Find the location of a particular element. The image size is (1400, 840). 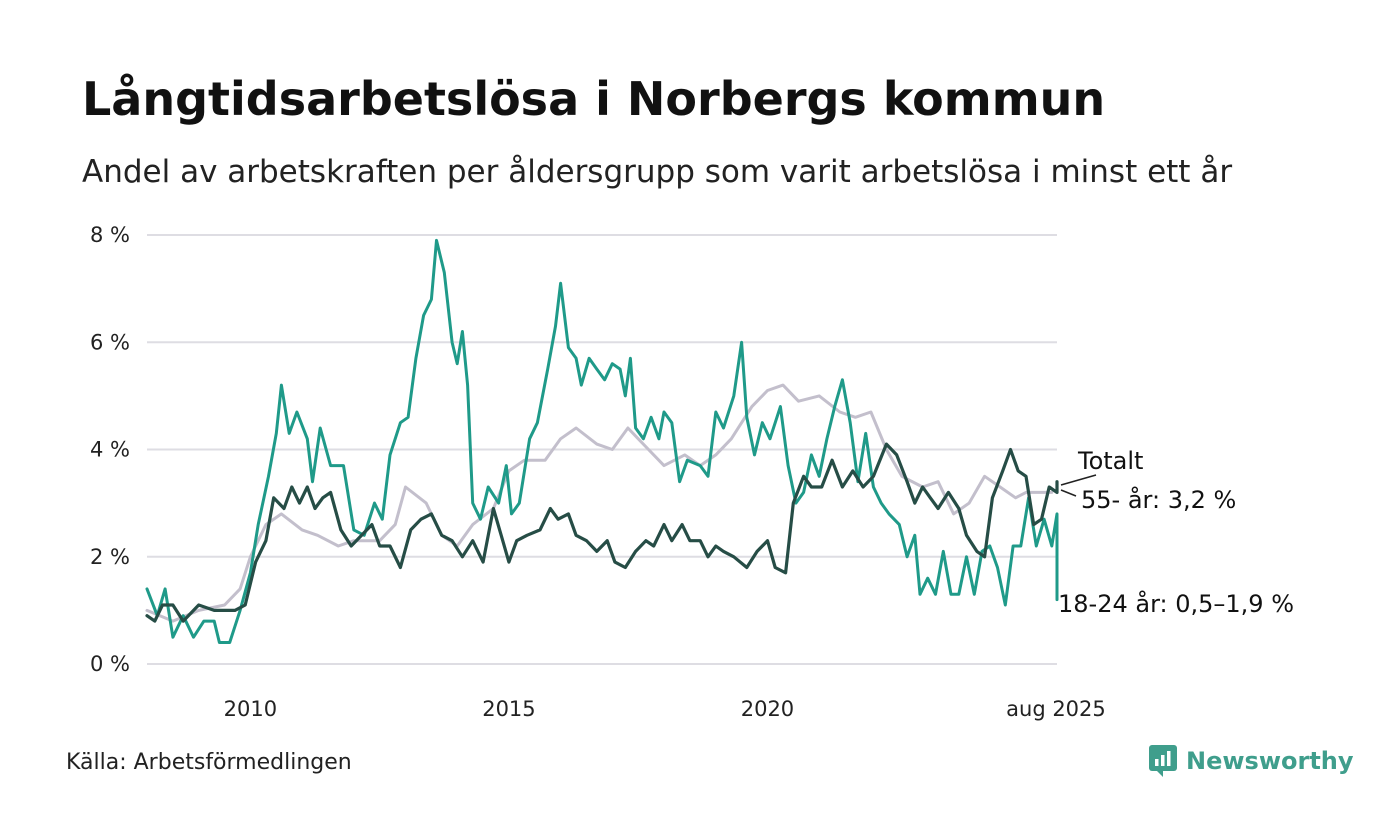

x-tick-label: aug 2025 is located at coordinates (1056, 709).